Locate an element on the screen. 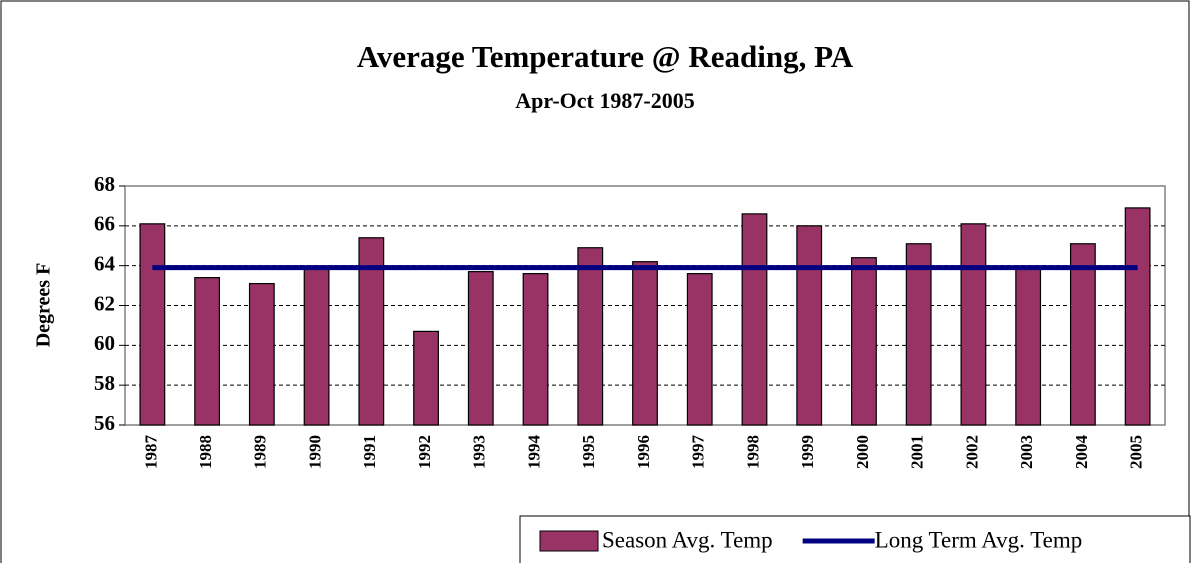  y-tick-label: 64 is located at coordinates (105, 263).